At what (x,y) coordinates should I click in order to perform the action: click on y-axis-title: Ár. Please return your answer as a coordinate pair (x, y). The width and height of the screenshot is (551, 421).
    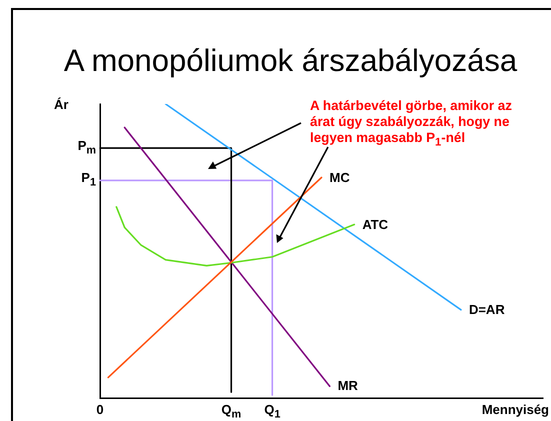
    Looking at the image, I should click on (61, 104).